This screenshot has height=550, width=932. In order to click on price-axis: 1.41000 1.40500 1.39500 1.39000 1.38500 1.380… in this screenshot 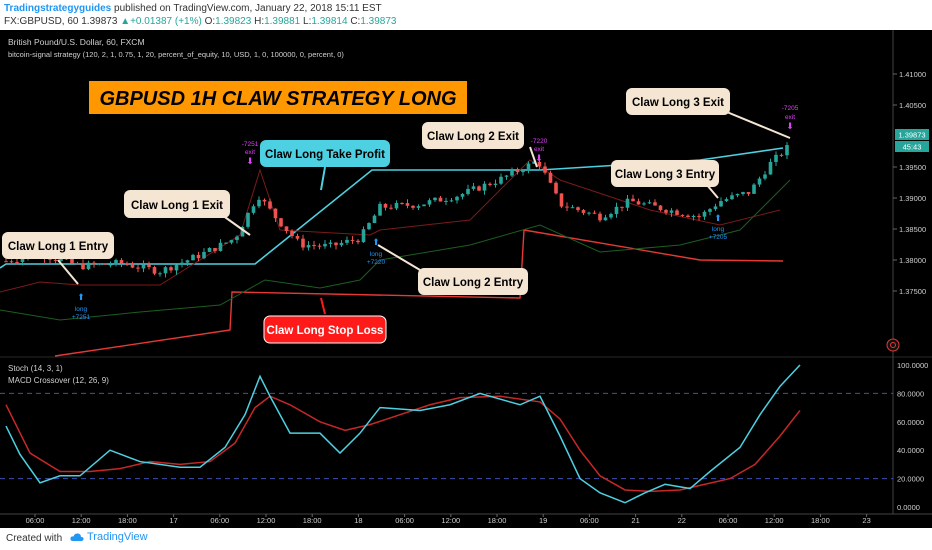, I will do `click(909, 183)`.